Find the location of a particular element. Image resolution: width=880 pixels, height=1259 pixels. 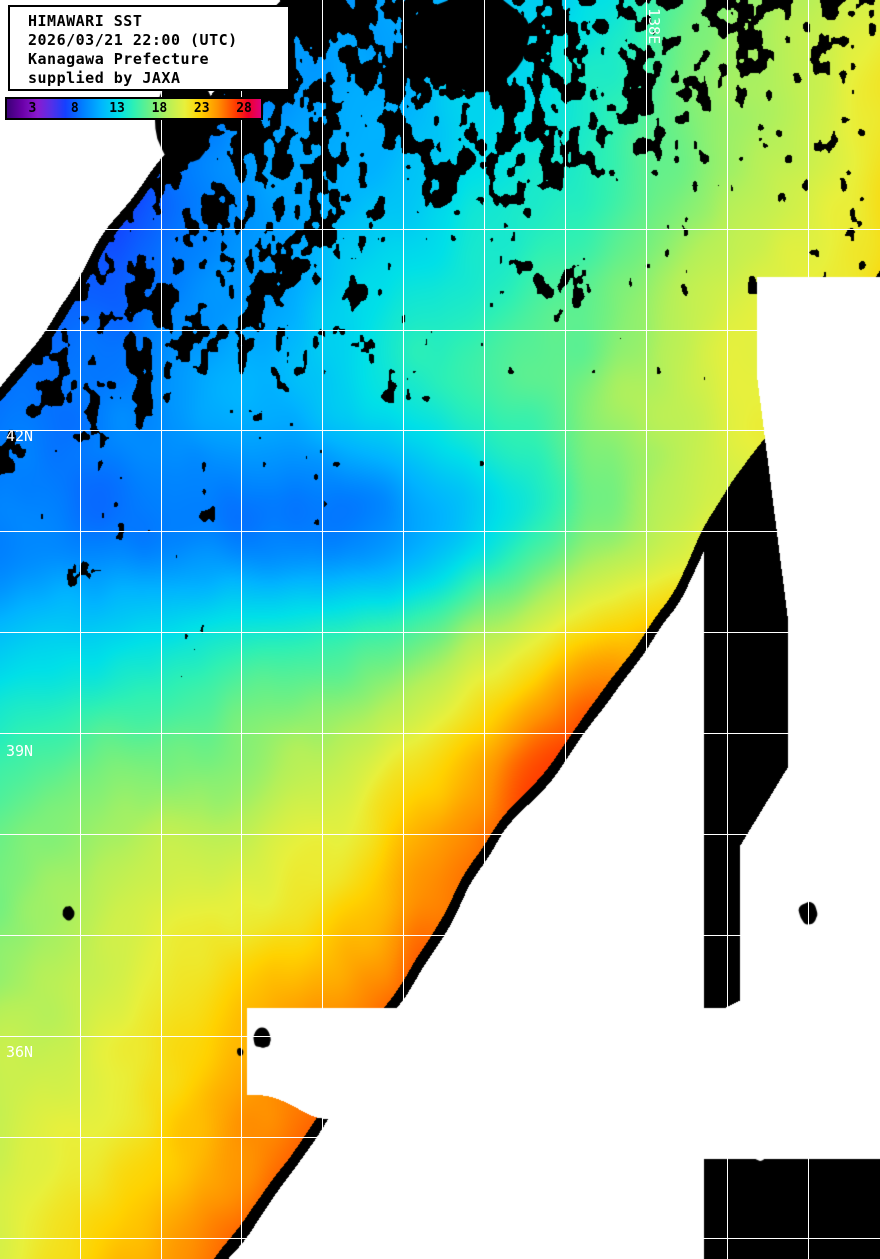

colorbar-tick-23: 23 is located at coordinates (201, 108).